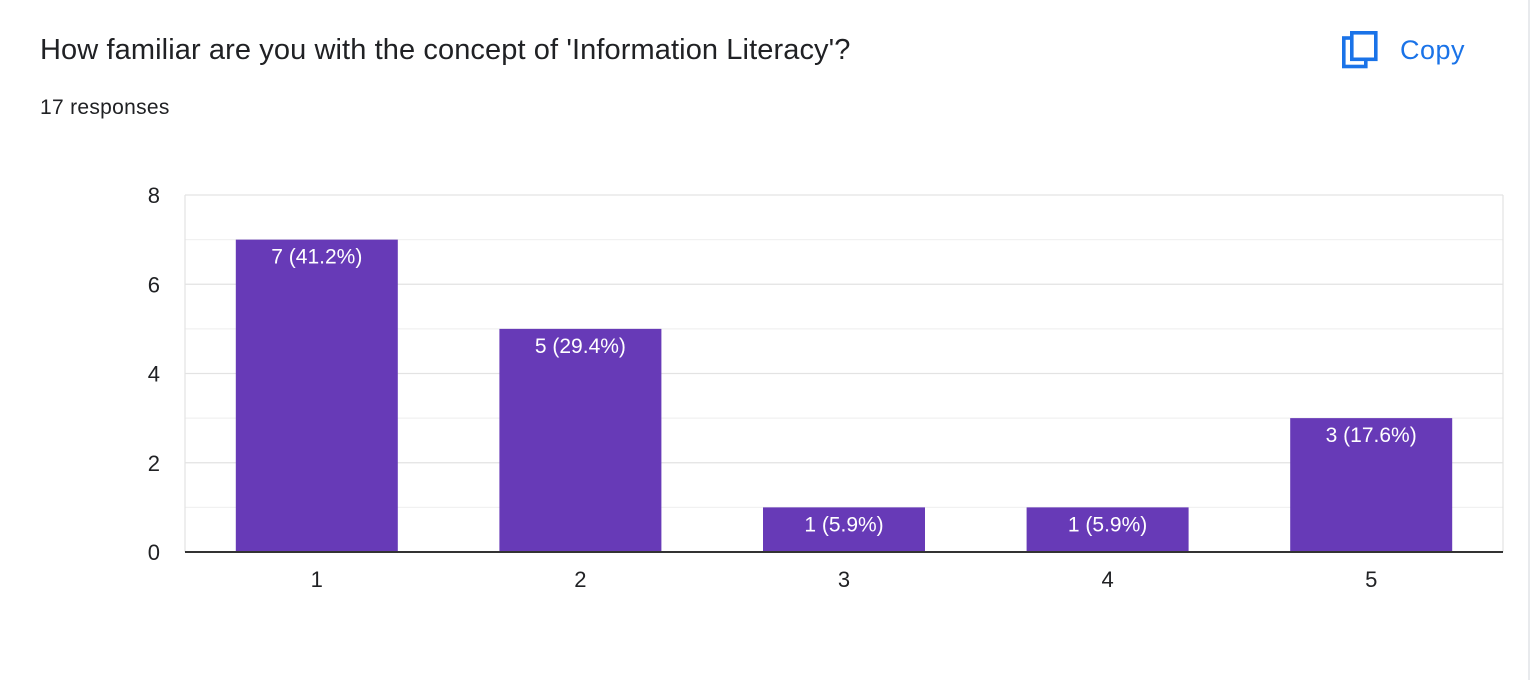 This screenshot has width=1530, height=680. Describe the element at coordinates (1371, 435) in the screenshot. I see `bar-data-label: 3 (17.6%)` at that location.